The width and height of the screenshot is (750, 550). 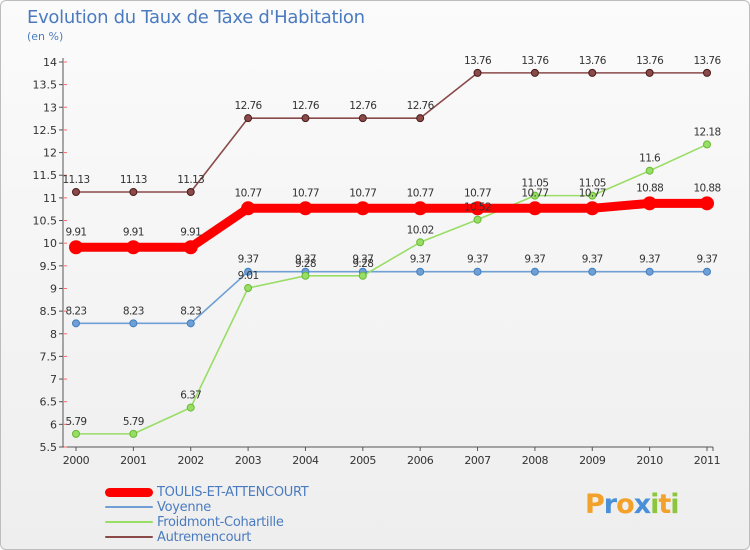 I want to click on data-label: 9.01, so click(x=248, y=276).